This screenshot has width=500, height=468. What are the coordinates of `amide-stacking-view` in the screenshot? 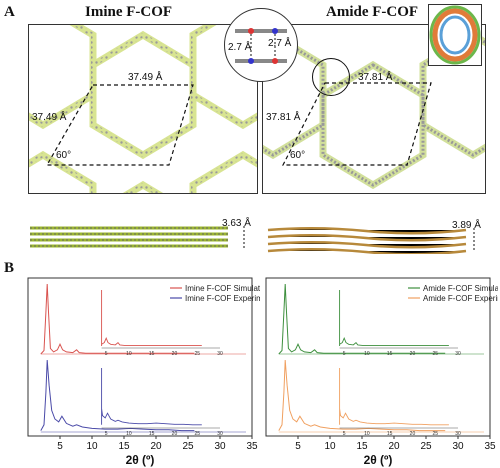 It's located at (374, 240).